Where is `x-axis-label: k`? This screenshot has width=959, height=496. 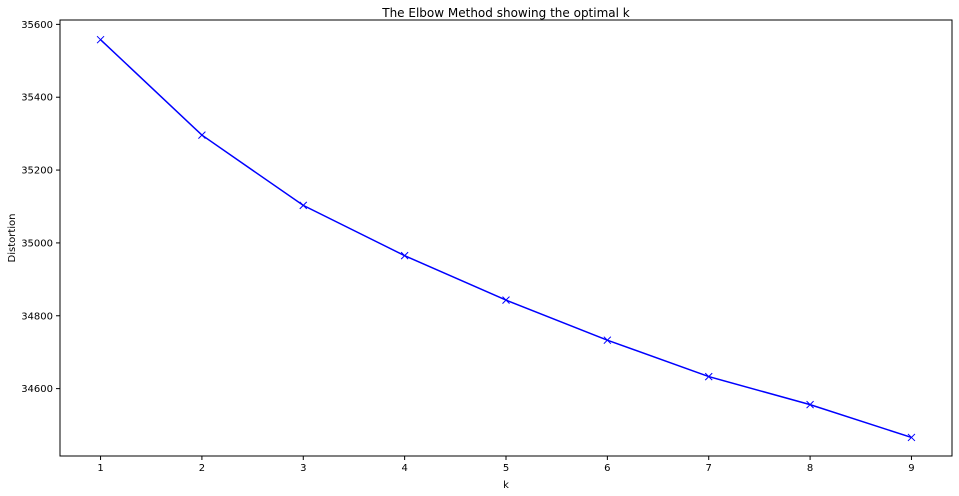 x-axis-label: k is located at coordinates (506, 485).